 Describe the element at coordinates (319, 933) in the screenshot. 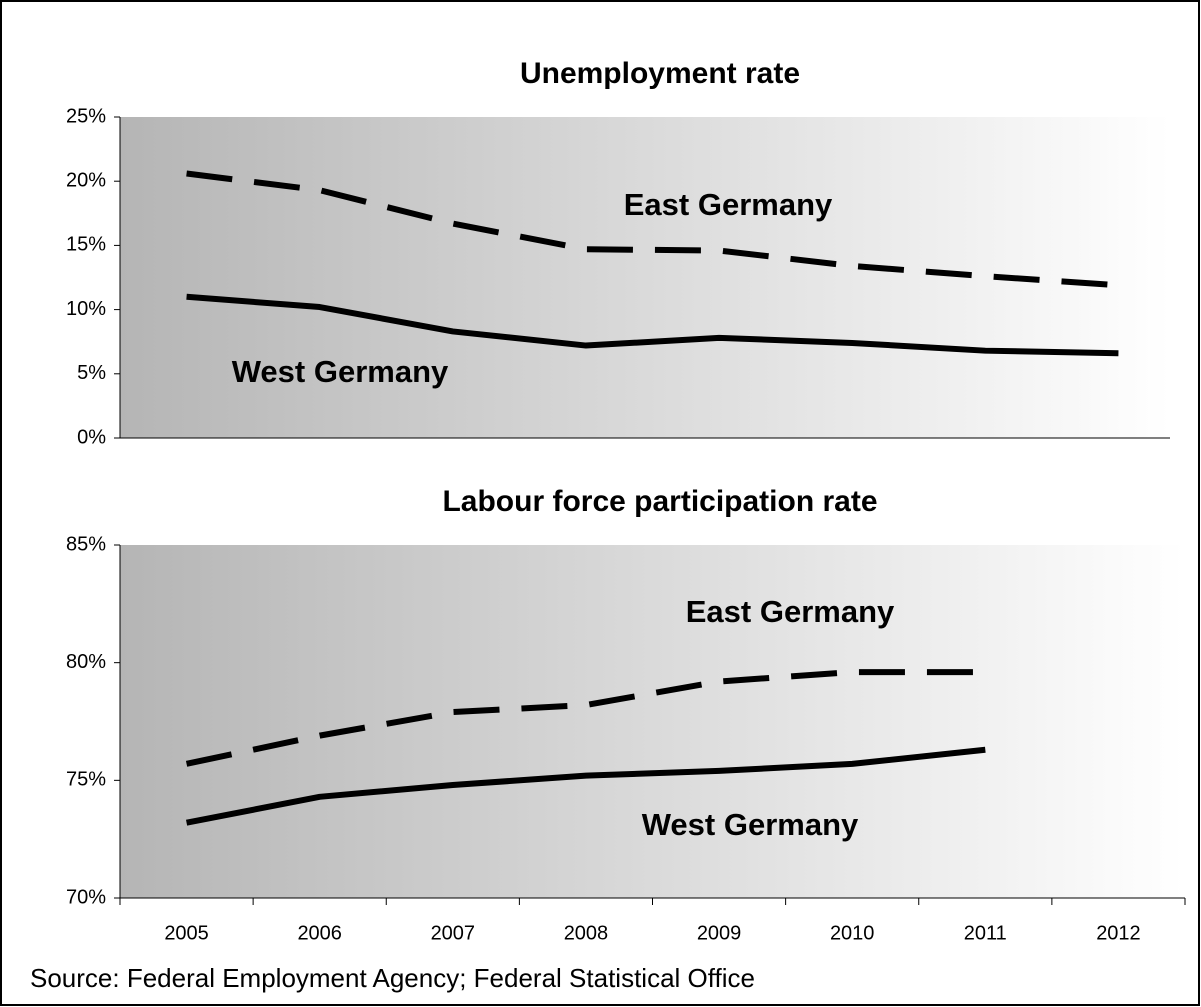

I see `x-tick-label: 2006` at that location.